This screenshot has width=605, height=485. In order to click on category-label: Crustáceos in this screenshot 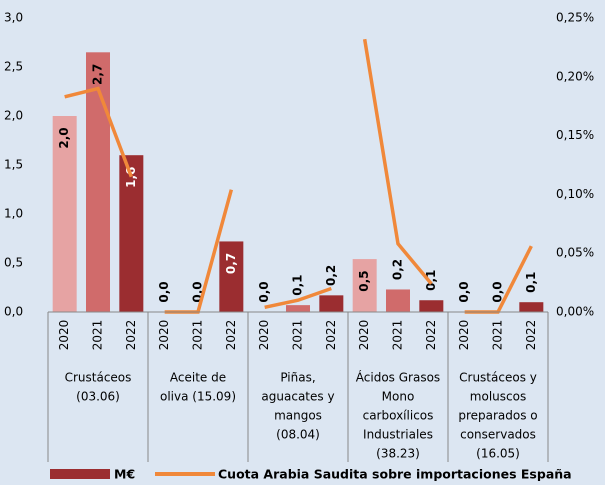, I will do `click(98, 378)`.